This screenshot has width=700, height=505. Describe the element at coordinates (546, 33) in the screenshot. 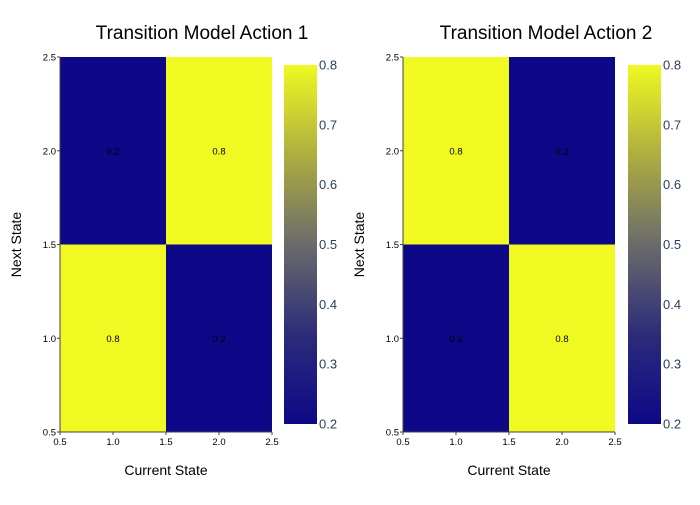

I see `chart-title: Transition Model Action 2` at that location.